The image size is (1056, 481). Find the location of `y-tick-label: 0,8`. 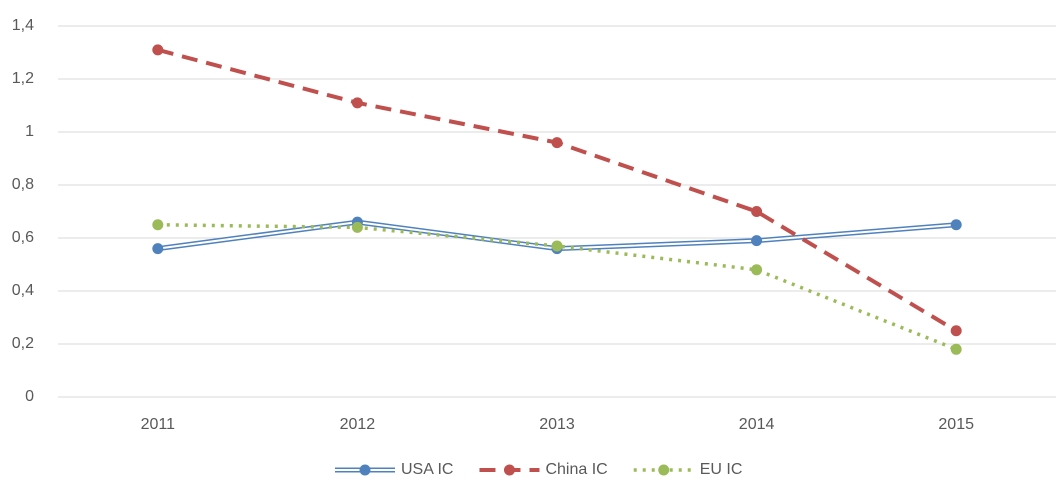

y-tick-label: 0,8 is located at coordinates (23, 184).